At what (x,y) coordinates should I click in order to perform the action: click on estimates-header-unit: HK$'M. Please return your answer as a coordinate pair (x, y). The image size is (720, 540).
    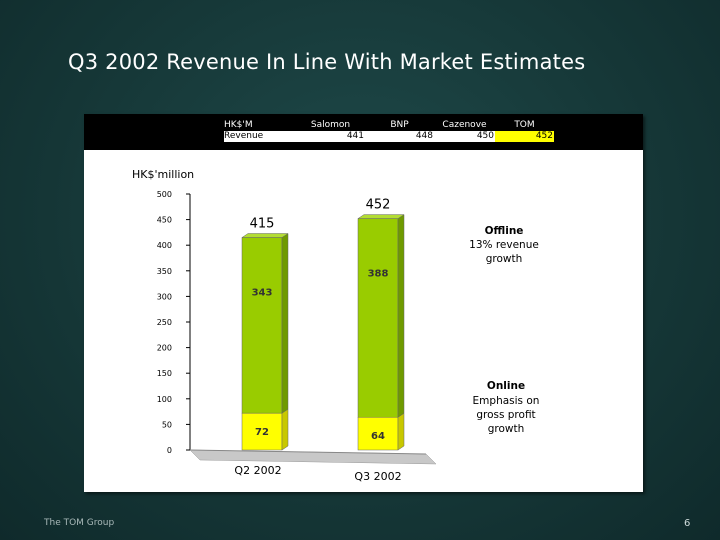
    Looking at the image, I should click on (238, 125).